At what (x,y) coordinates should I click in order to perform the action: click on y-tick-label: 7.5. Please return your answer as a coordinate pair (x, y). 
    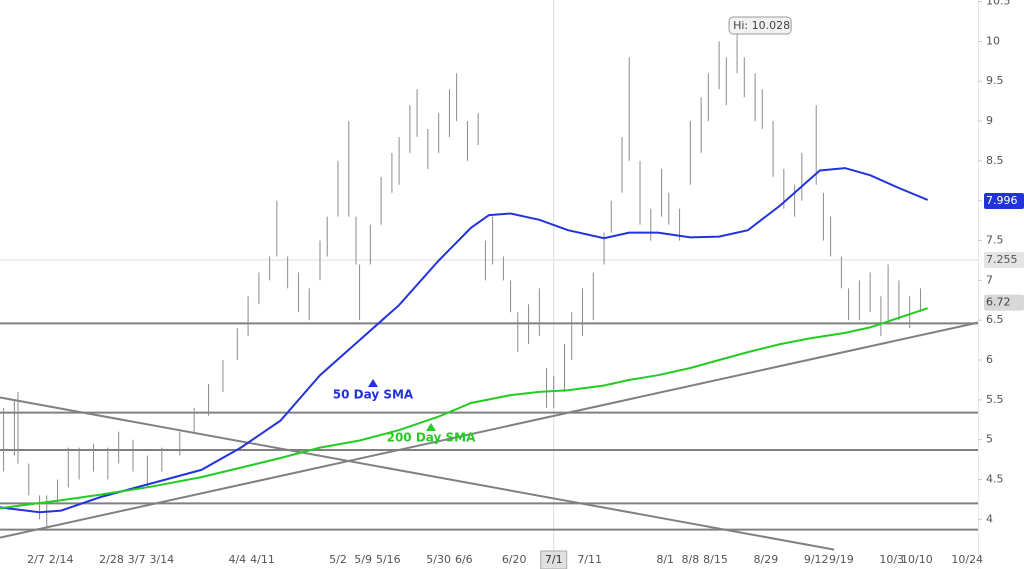
    Looking at the image, I should click on (995, 240).